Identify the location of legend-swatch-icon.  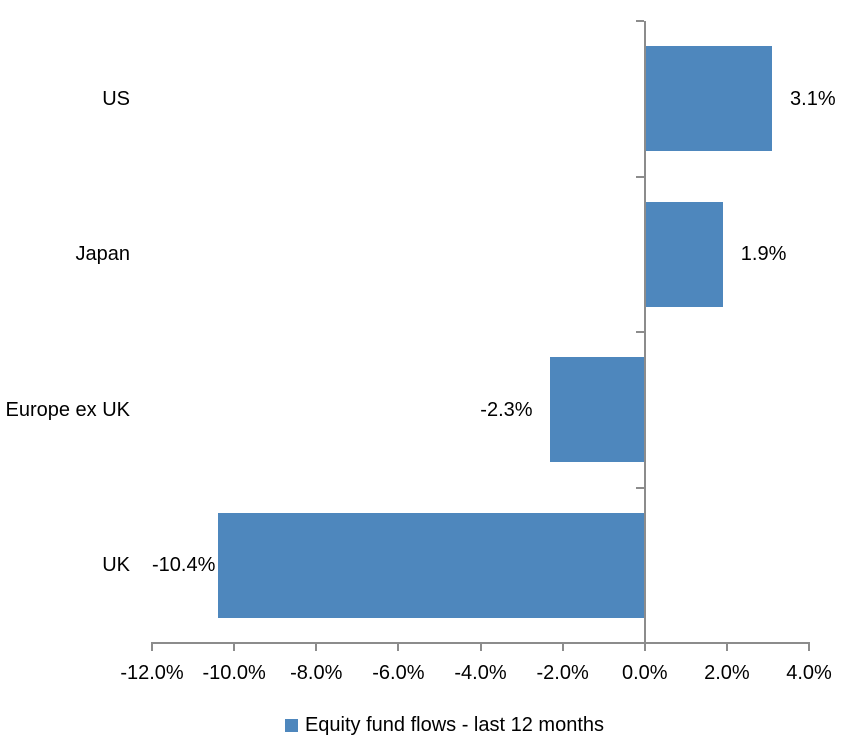
(291, 725).